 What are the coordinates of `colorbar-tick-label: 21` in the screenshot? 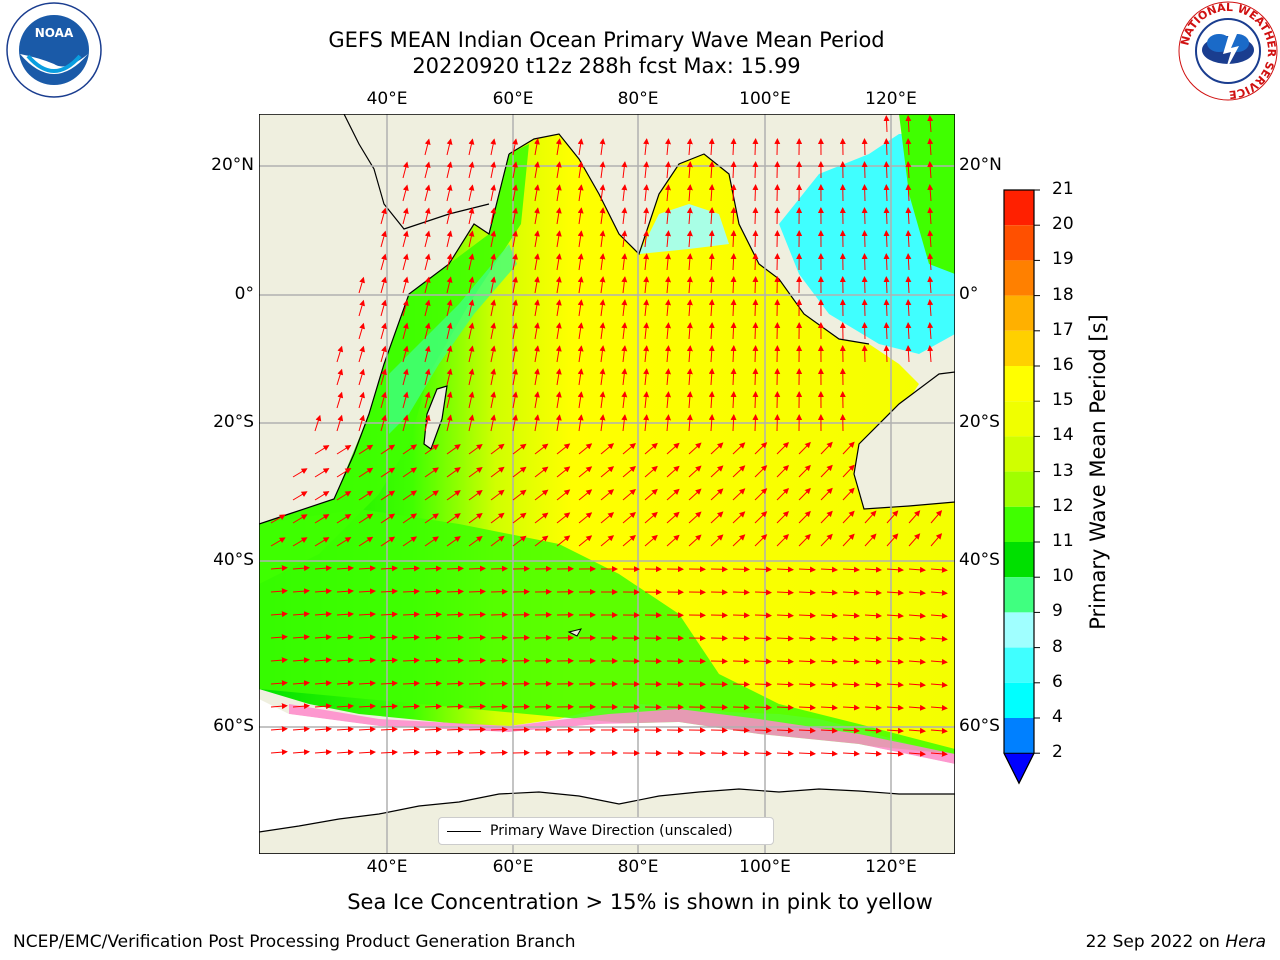 It's located at (1063, 189).